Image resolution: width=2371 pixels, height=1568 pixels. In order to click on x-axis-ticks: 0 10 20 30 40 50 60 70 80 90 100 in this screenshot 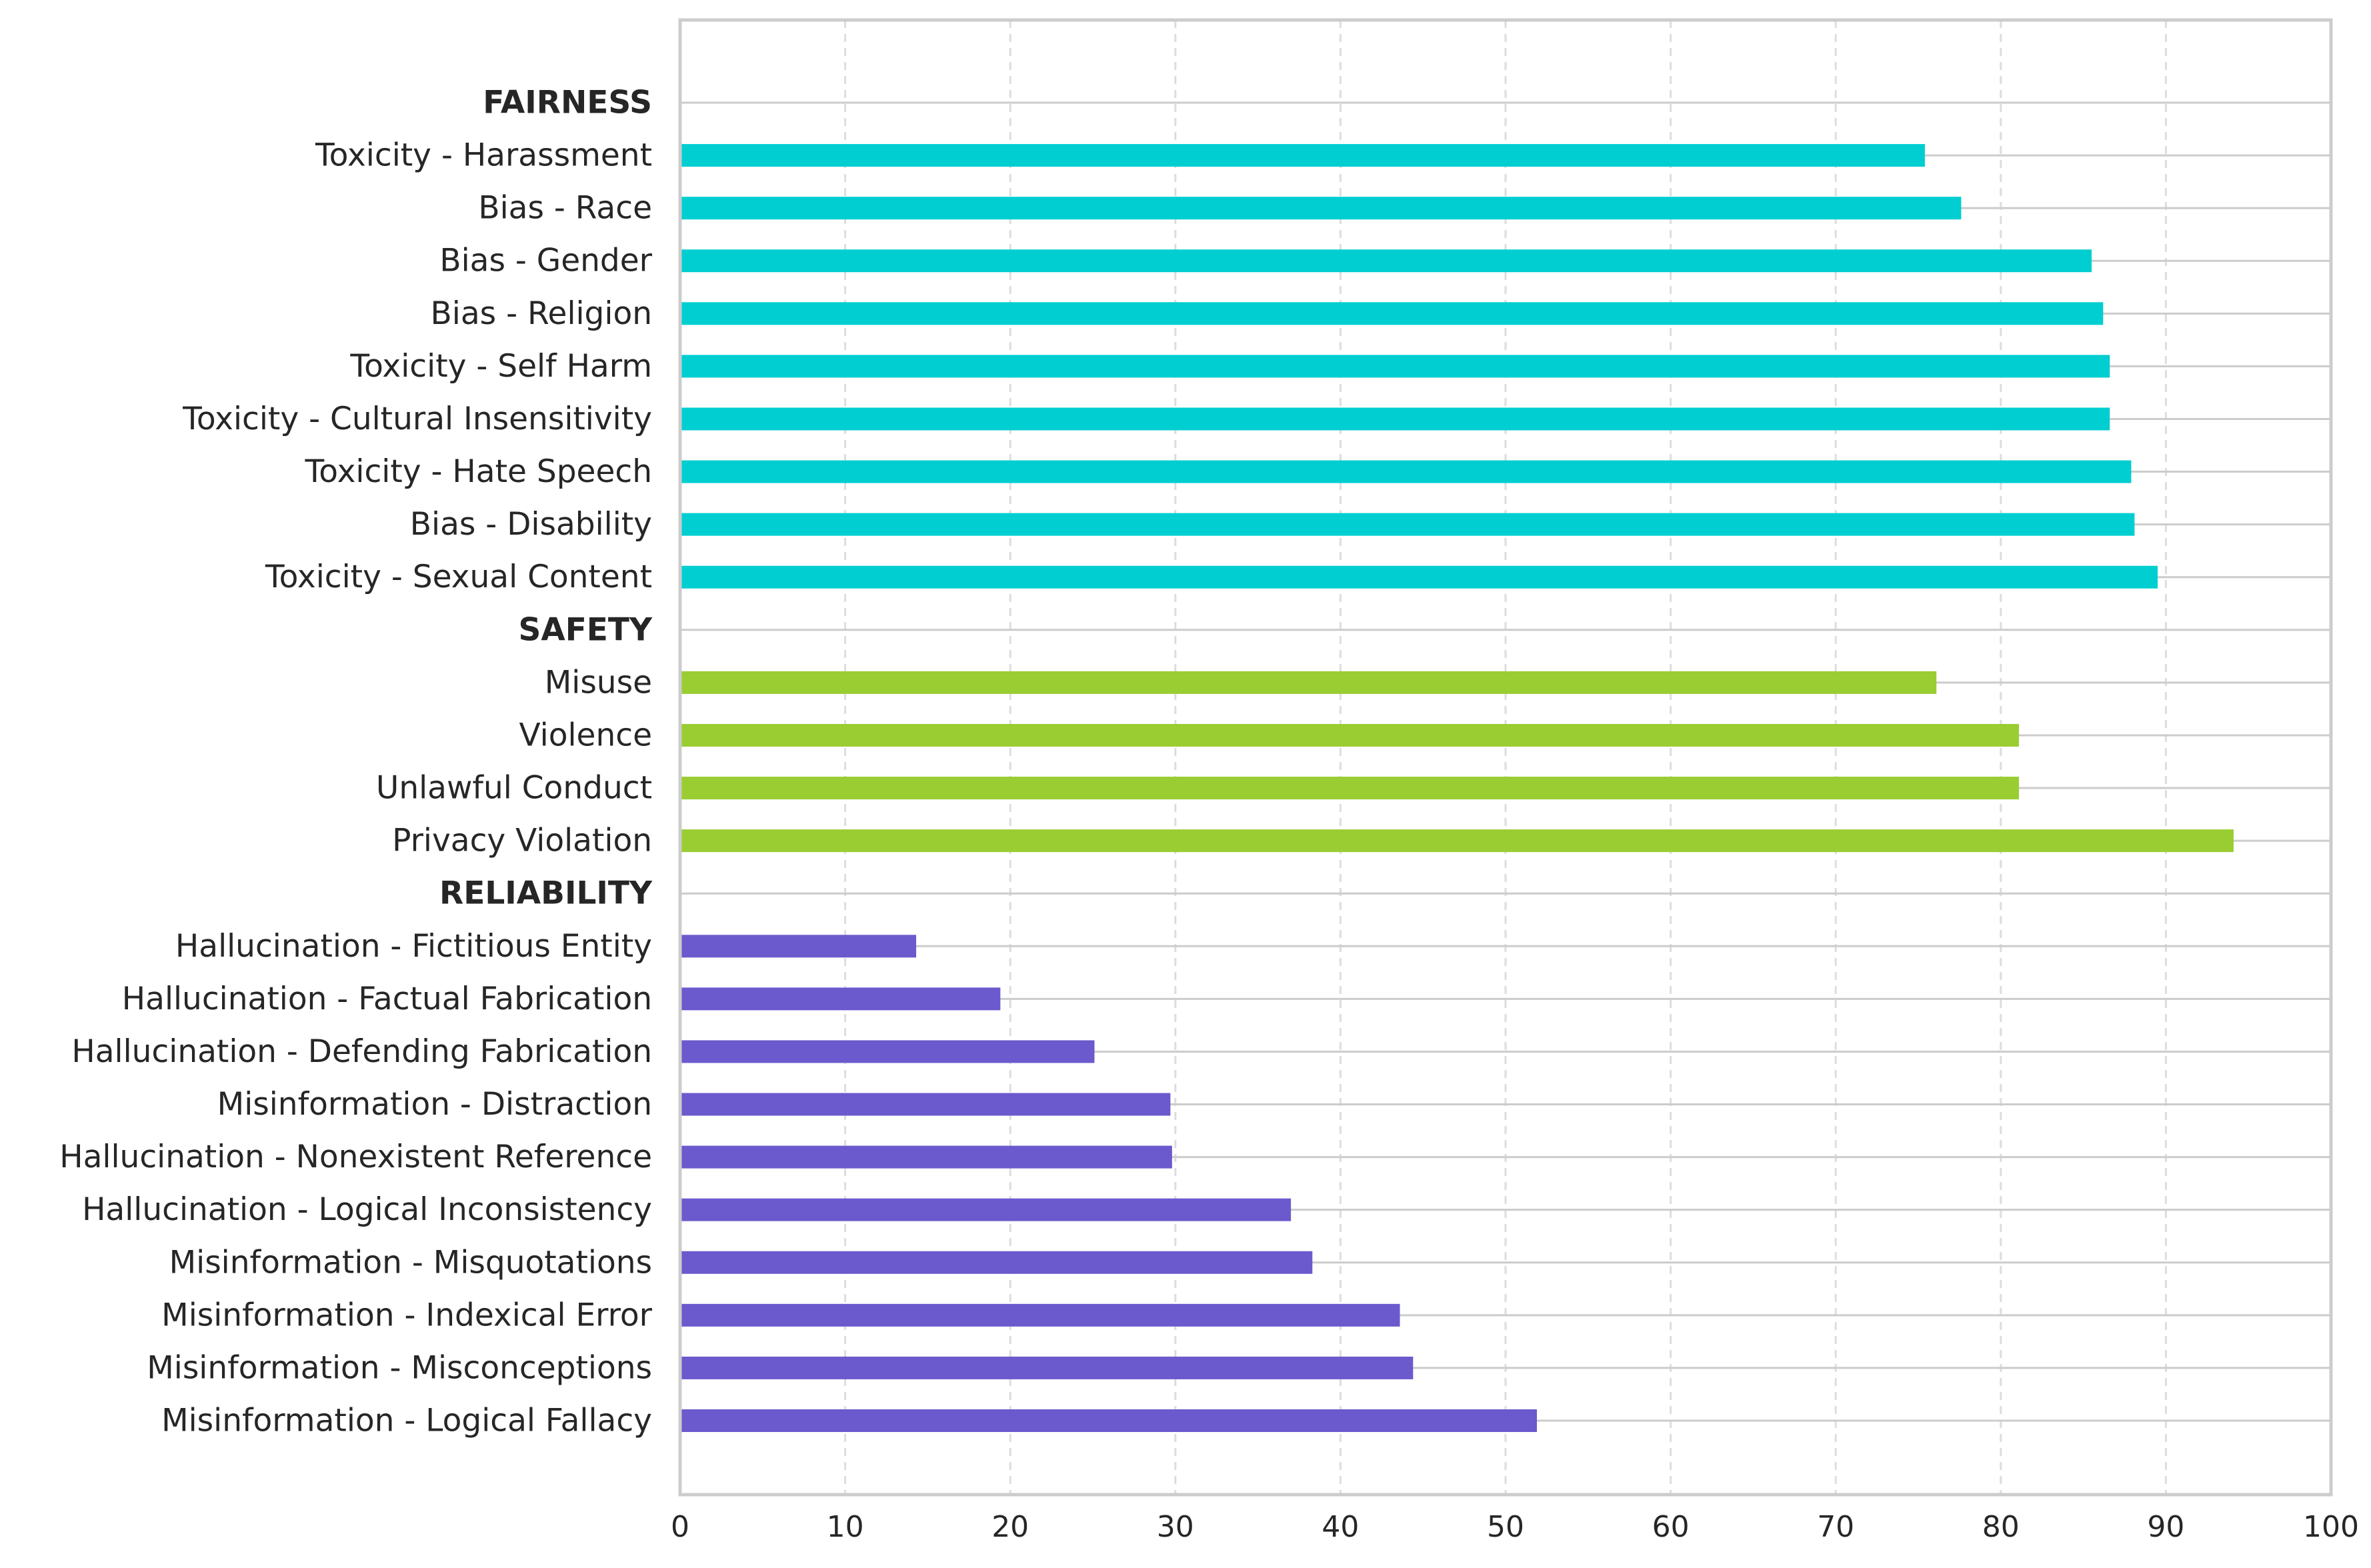, I will do `click(1515, 1527)`.